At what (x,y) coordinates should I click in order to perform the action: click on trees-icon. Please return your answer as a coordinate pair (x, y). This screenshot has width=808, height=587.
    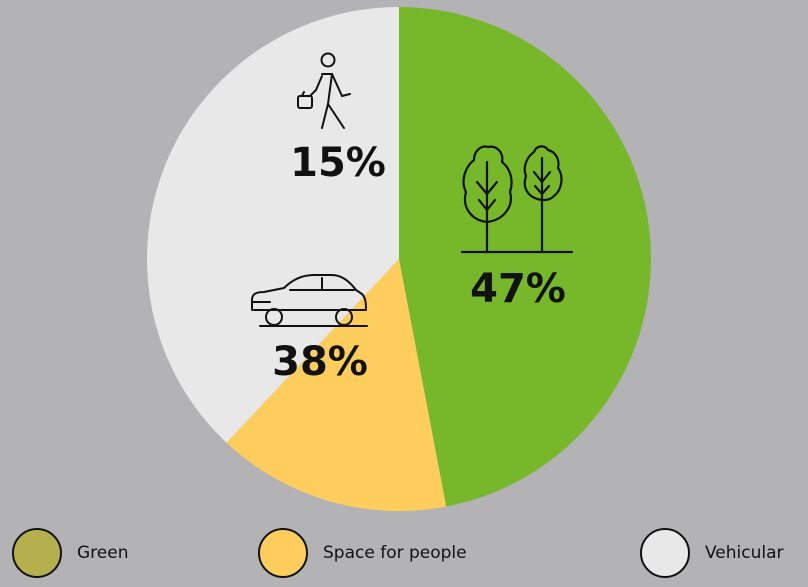
    Looking at the image, I should click on (517, 199).